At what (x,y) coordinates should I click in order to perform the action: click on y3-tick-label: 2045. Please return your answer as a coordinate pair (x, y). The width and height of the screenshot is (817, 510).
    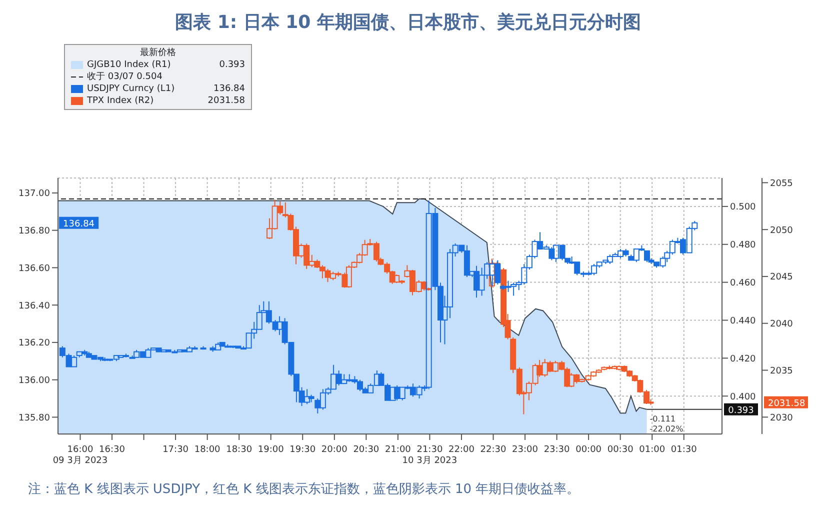
    Looking at the image, I should click on (781, 277).